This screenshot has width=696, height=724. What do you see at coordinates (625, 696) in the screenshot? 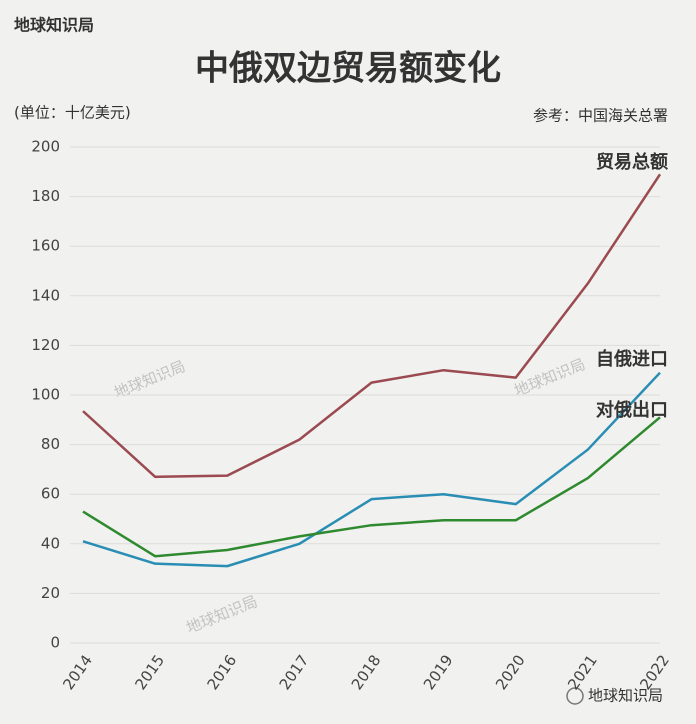
I see `footer-brand: 地球知识局` at bounding box center [625, 696].